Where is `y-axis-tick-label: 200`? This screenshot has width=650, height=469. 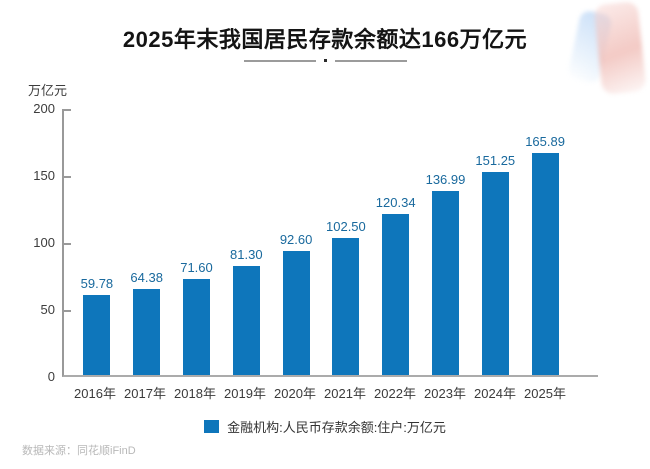
y-axis-tick-label: 200 is located at coordinates (44, 108).